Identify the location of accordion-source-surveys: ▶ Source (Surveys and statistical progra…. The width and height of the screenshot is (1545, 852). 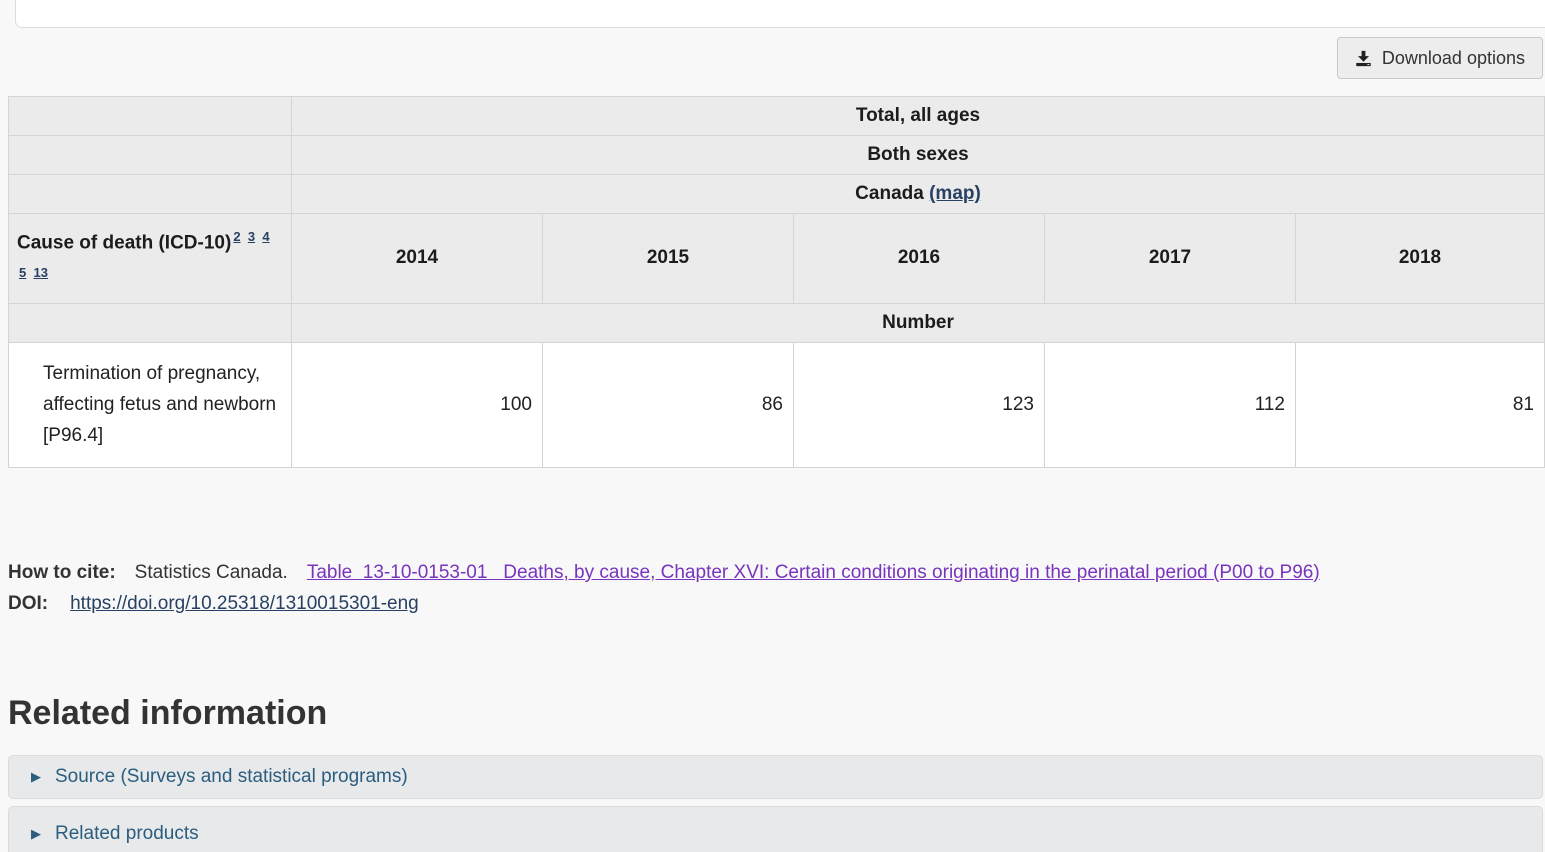
(775, 777).